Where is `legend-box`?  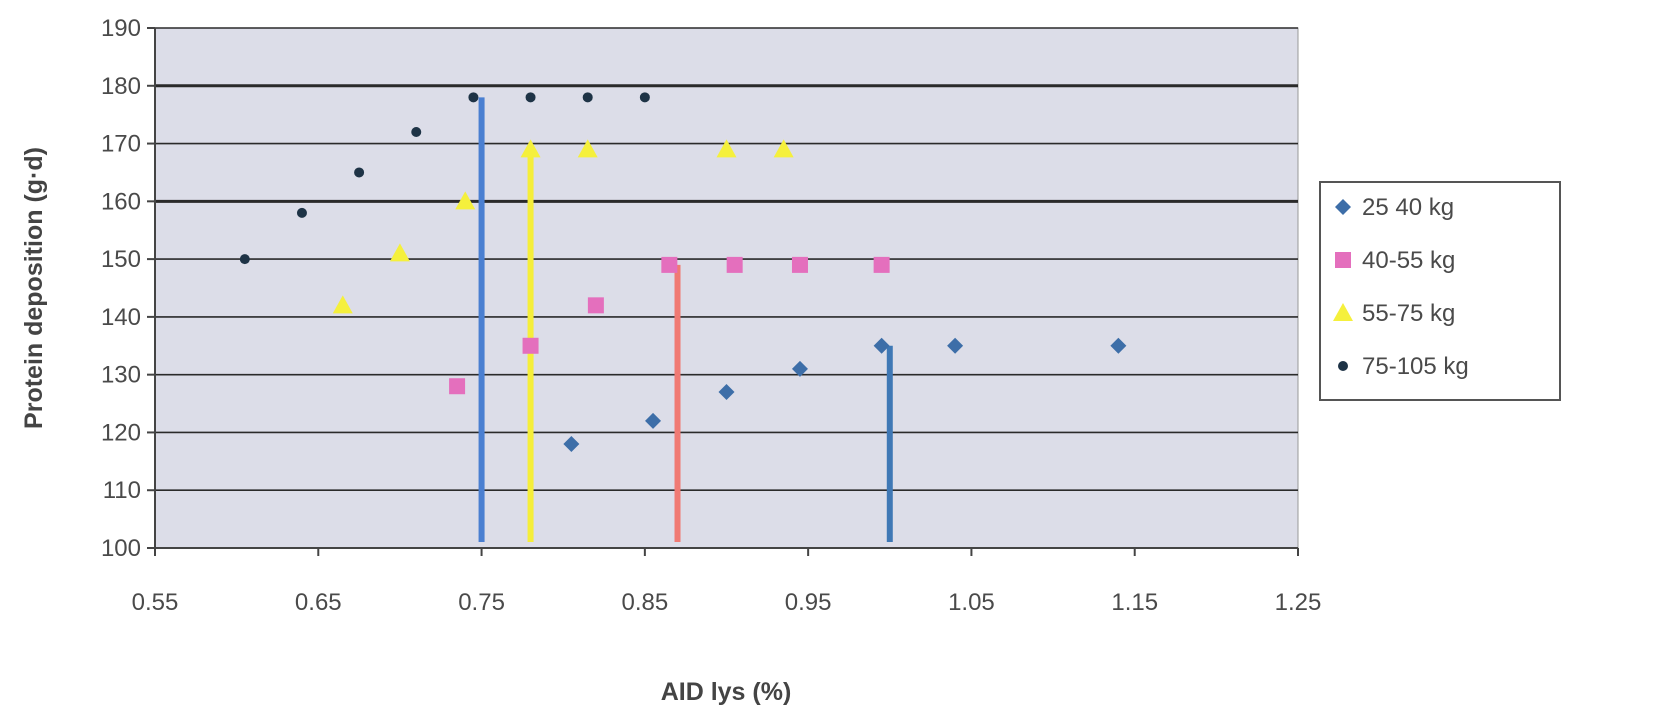 legend-box is located at coordinates (1440, 291).